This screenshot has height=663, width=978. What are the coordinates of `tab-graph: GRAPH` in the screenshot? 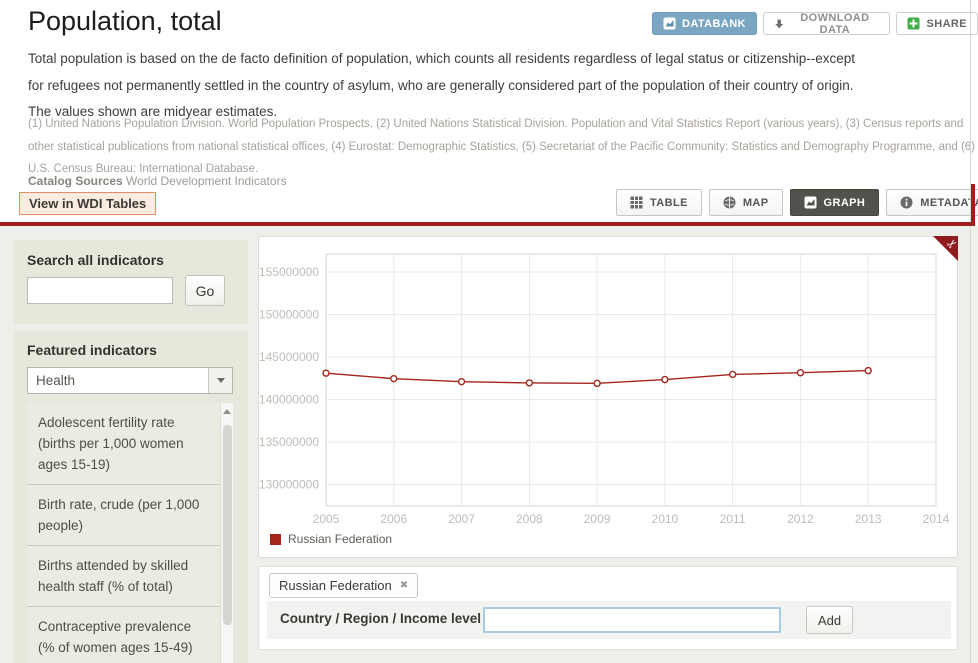 It's located at (834, 202).